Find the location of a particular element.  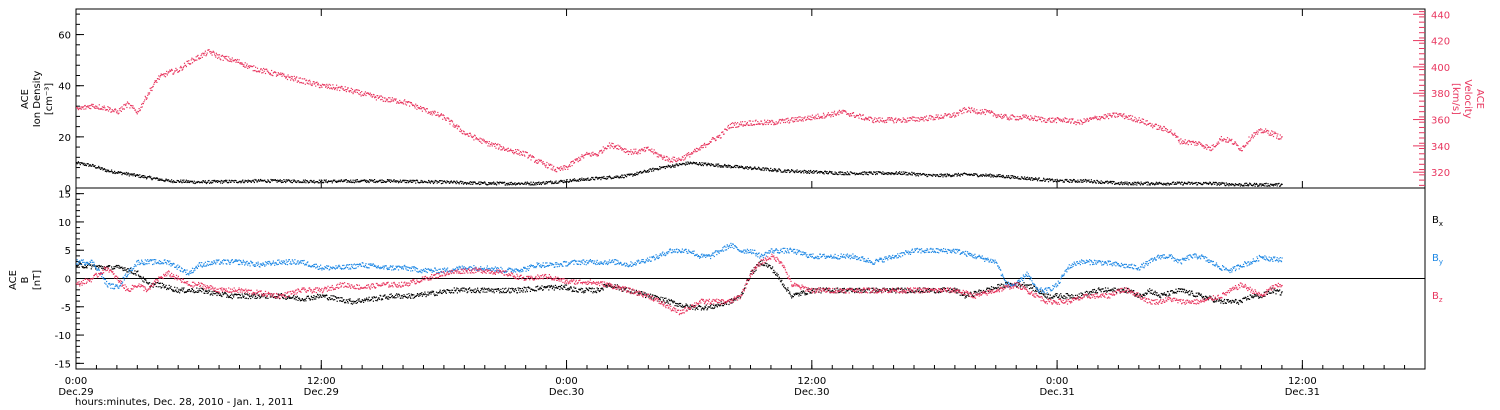

velocity-ylabel-line1: ACE is located at coordinates (1479, 99).